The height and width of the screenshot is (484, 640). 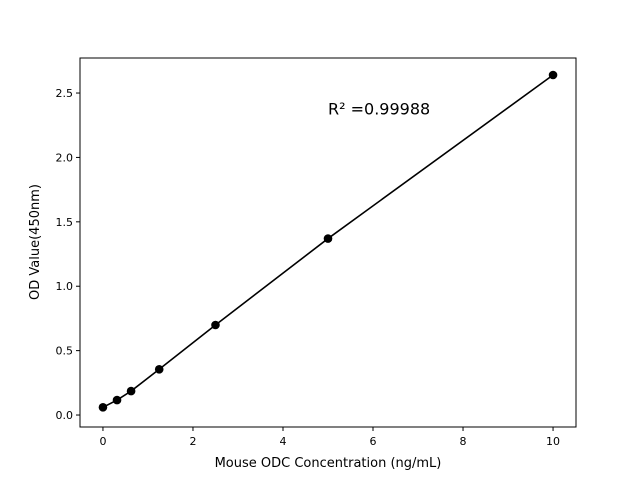 What do you see at coordinates (373, 441) in the screenshot?
I see `x-tick-label: 6` at bounding box center [373, 441].